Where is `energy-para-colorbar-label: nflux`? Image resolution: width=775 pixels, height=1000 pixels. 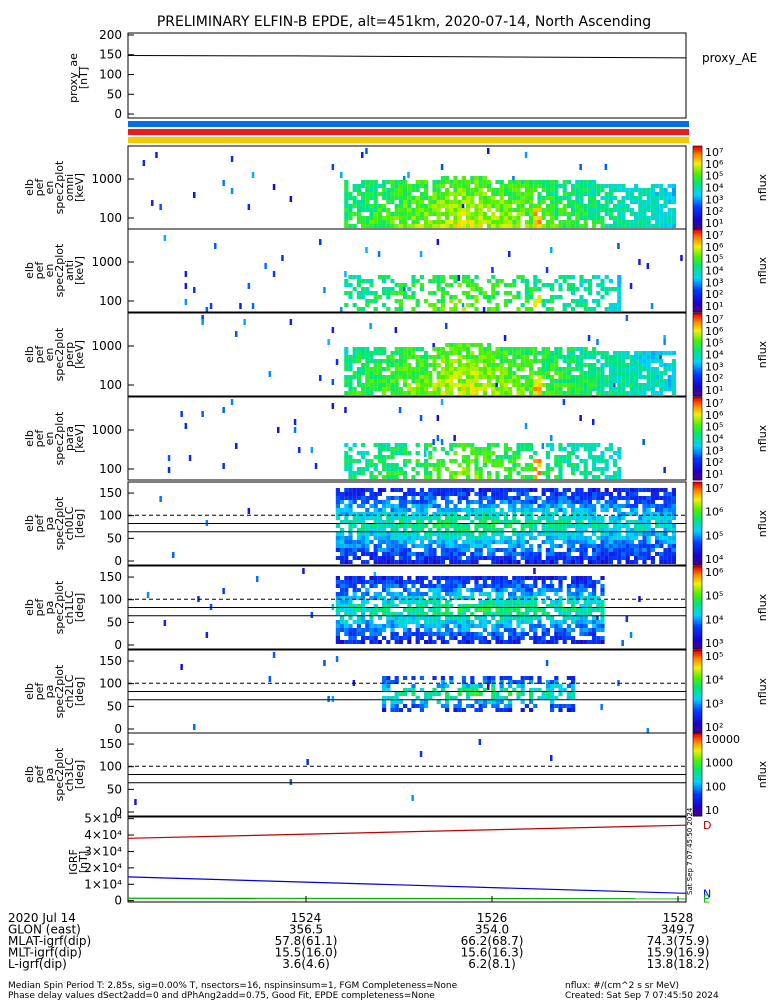 energy-para-colorbar-label: nflux is located at coordinates (762, 438).